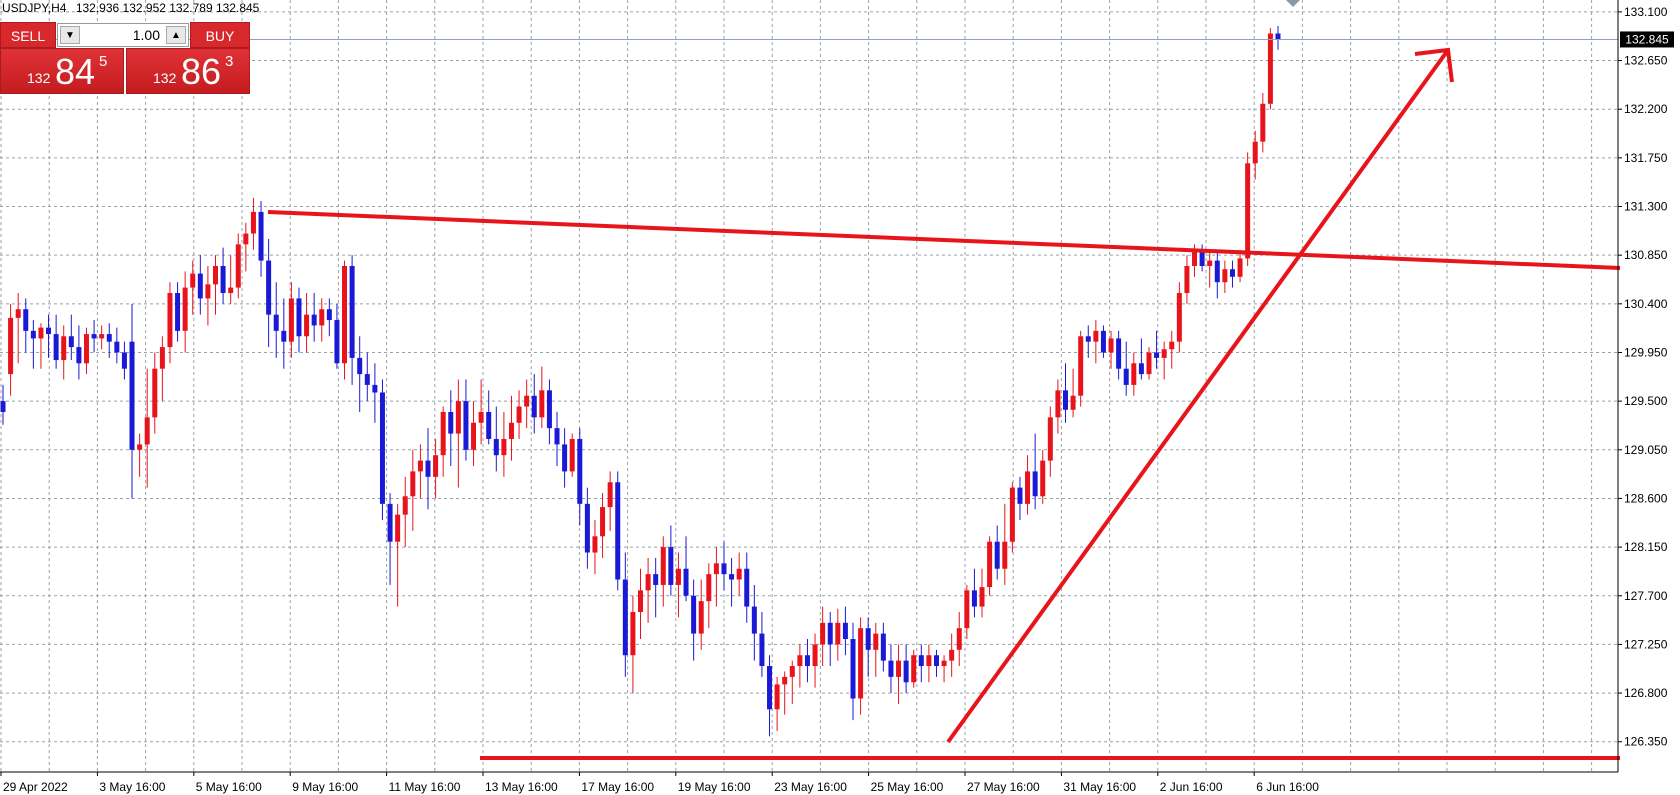 The image size is (1680, 795). What do you see at coordinates (176, 35) in the screenshot?
I see `lot-increase-button: ▲` at bounding box center [176, 35].